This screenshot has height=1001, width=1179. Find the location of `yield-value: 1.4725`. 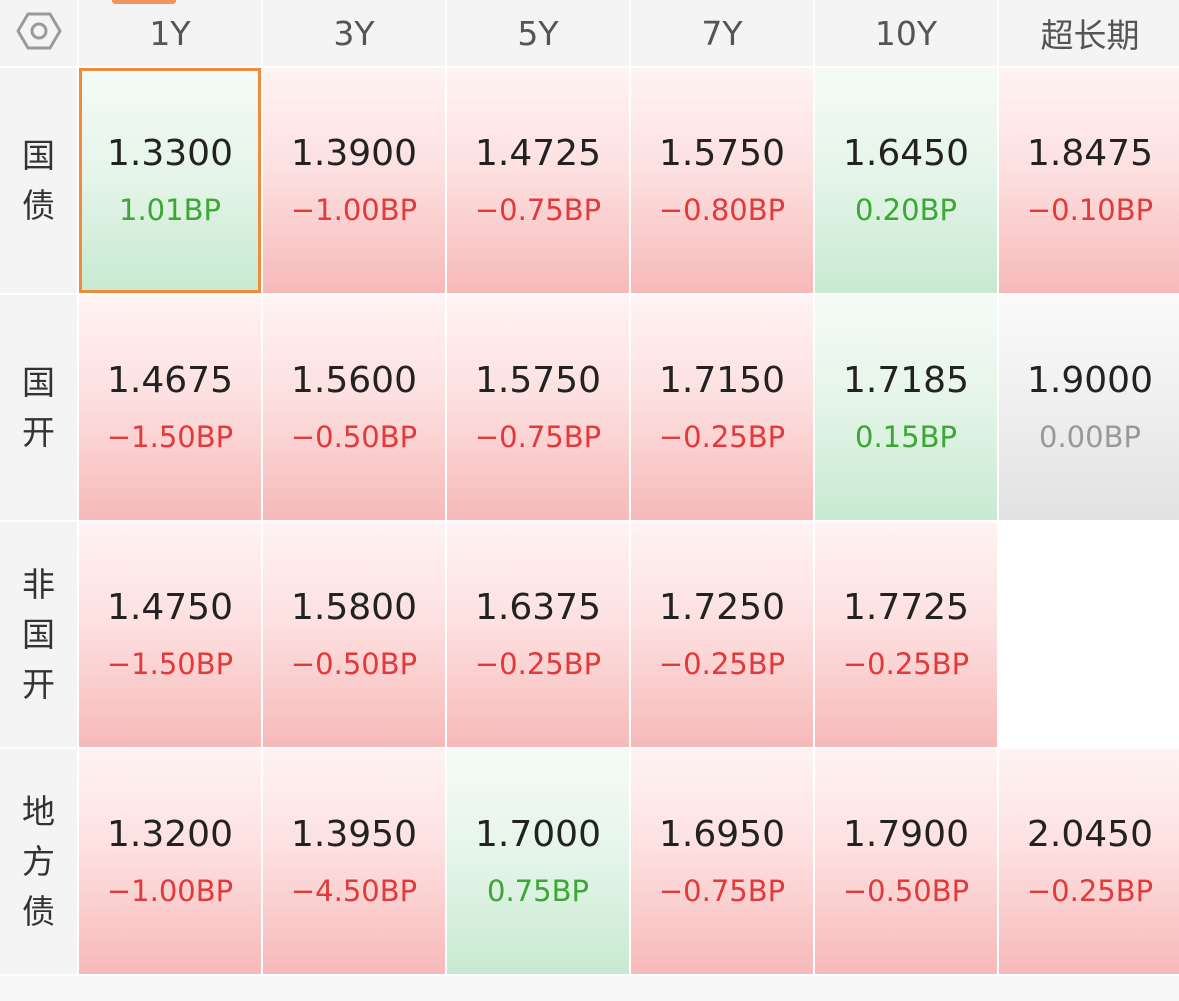

yield-value: 1.4725 is located at coordinates (538, 153).